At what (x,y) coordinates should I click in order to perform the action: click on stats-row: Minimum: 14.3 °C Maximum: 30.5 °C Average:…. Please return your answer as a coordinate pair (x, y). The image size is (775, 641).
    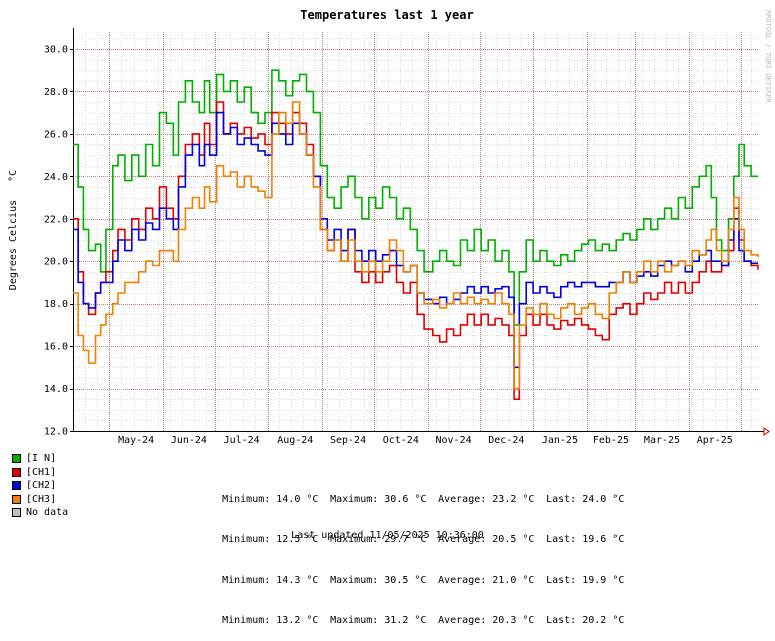
    Looking at the image, I should click on (411, 573).